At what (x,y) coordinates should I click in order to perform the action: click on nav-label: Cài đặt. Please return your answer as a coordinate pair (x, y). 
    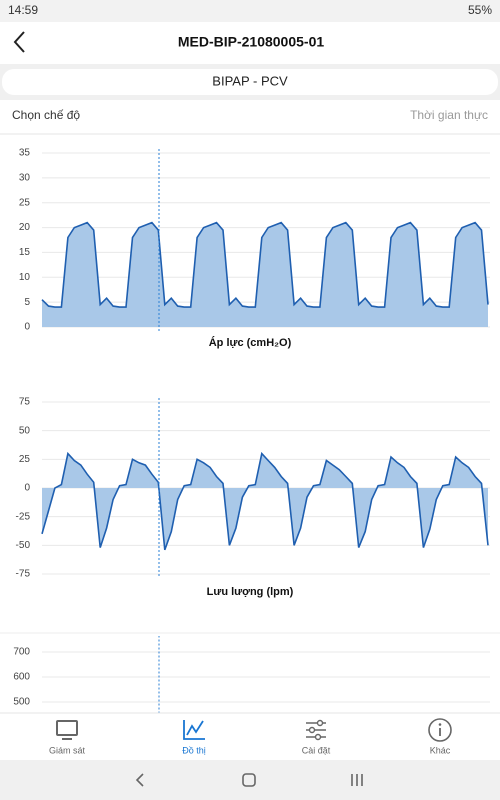
    Looking at the image, I should click on (316, 750).